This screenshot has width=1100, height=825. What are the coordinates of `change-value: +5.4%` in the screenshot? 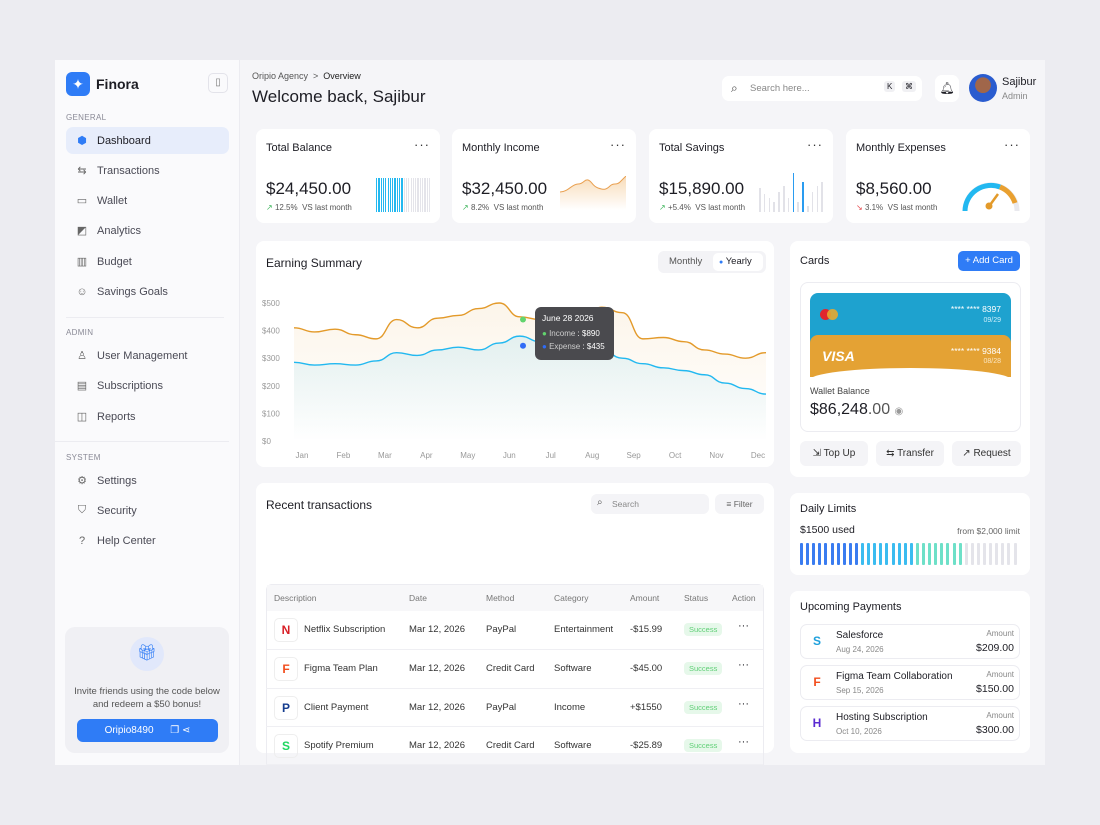 It's located at (679, 207).